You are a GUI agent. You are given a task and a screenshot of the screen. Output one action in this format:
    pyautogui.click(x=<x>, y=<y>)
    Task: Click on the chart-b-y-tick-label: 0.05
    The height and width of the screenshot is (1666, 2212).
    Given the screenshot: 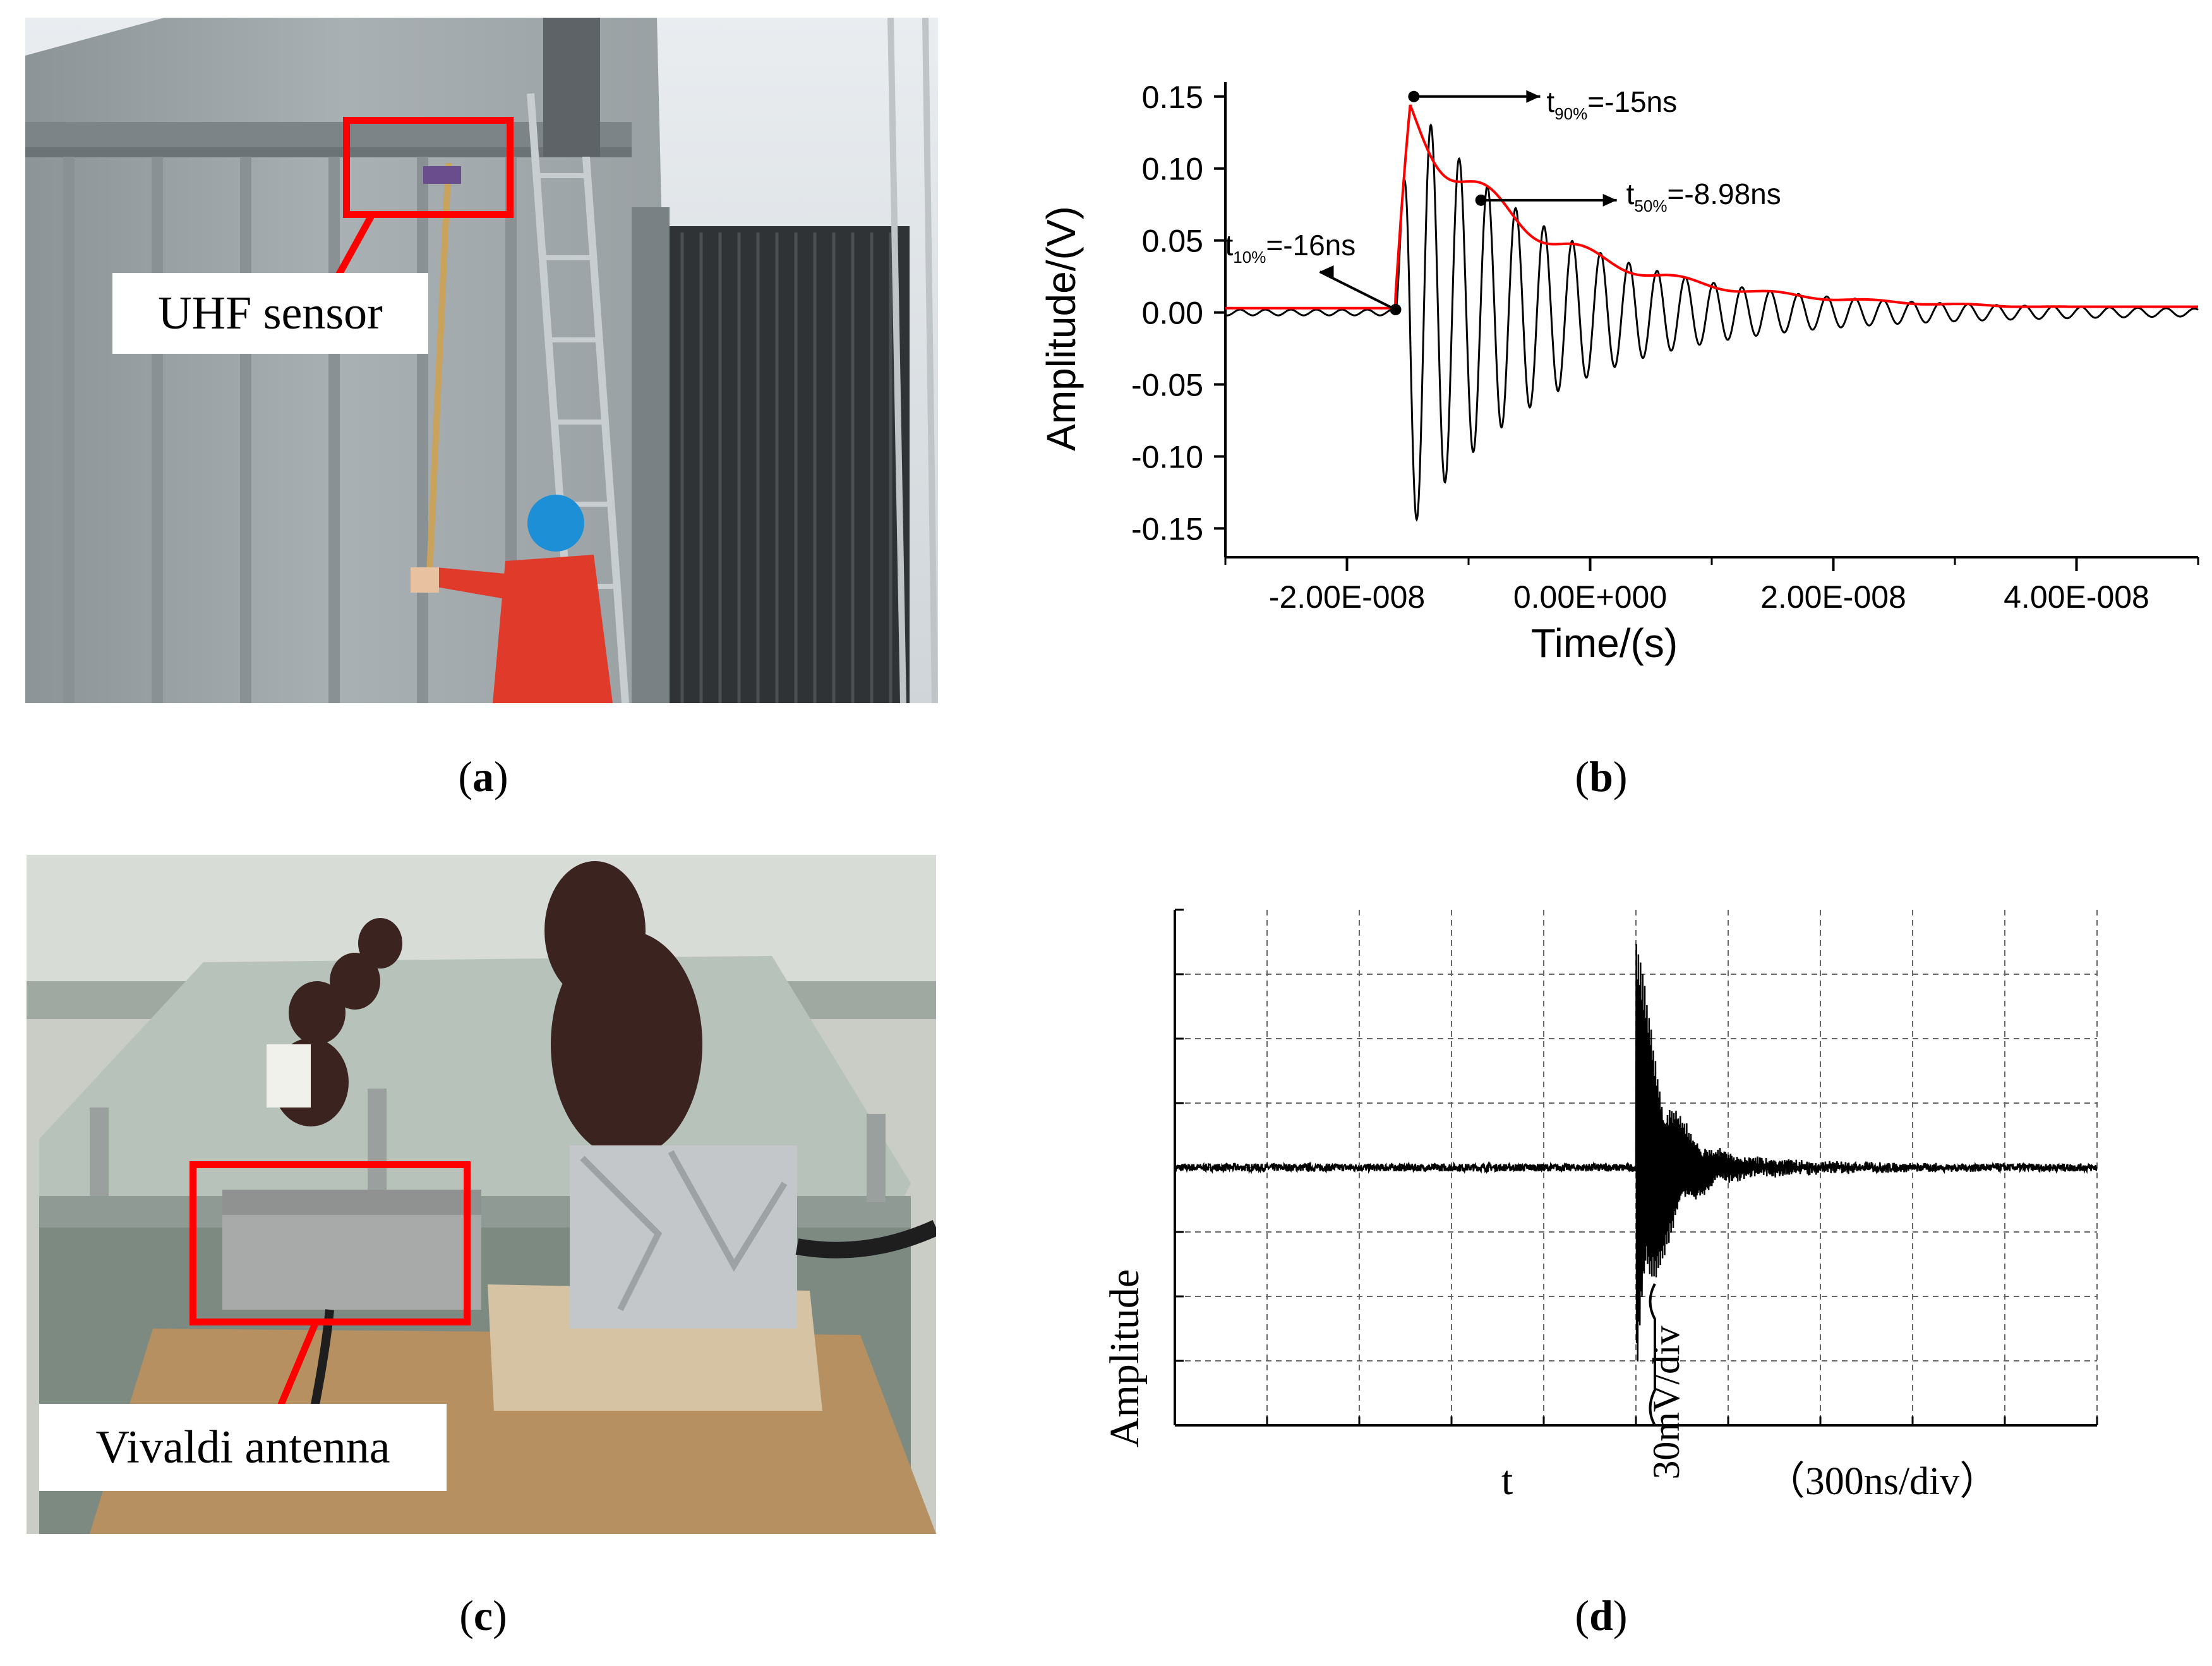 What is the action you would take?
    pyautogui.click(x=1172, y=241)
    